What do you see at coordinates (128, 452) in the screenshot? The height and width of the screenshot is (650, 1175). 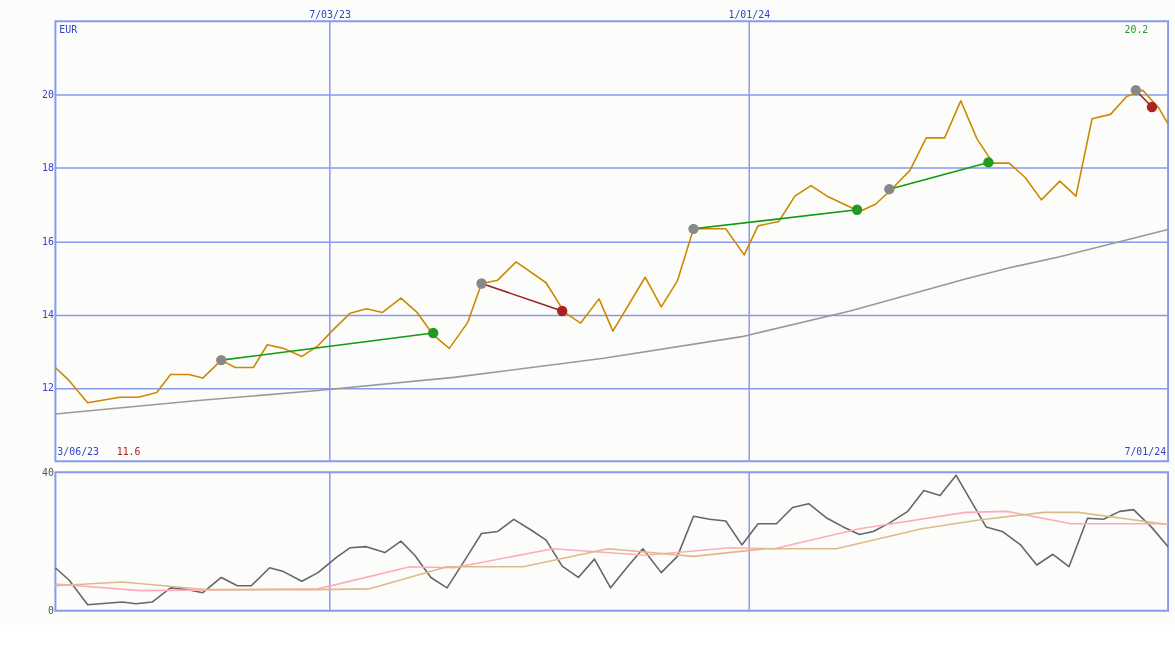 I see `annotation: 11.6` at bounding box center [128, 452].